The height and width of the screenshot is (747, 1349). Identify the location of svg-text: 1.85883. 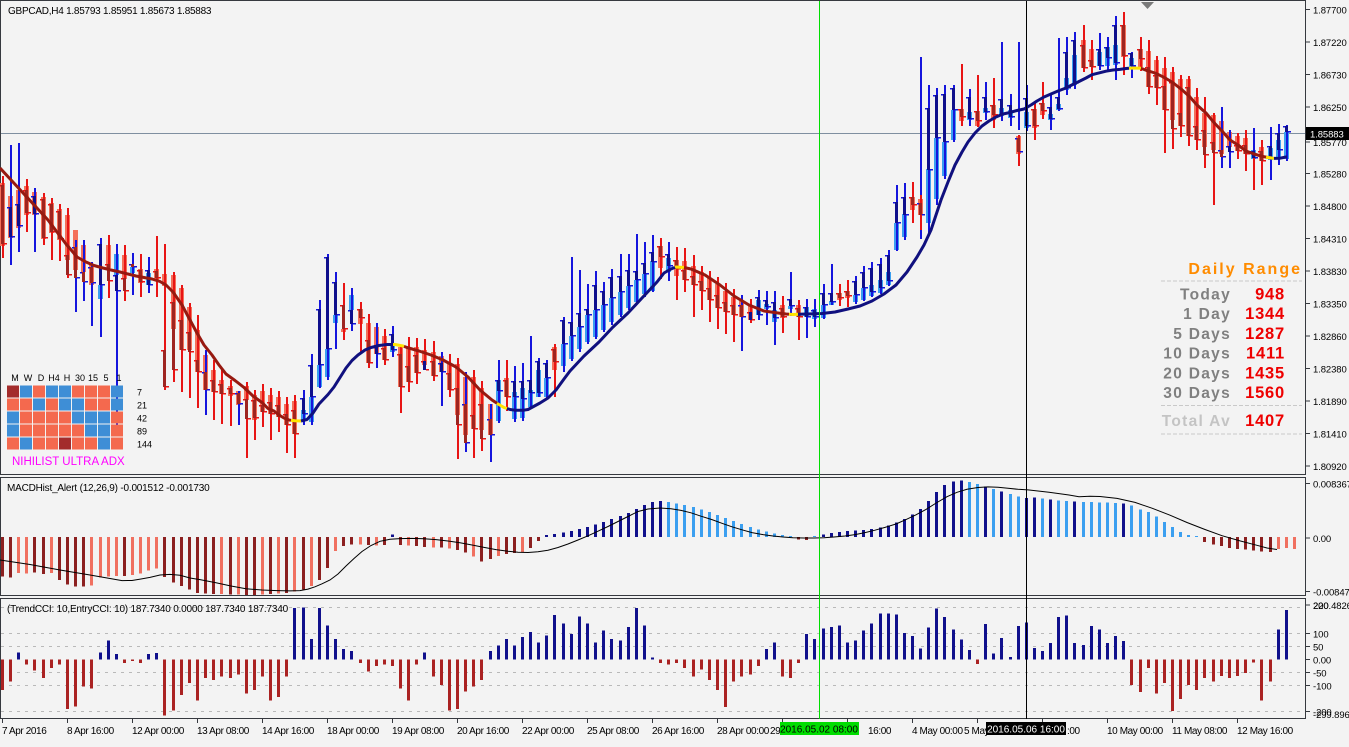
(1327, 135).